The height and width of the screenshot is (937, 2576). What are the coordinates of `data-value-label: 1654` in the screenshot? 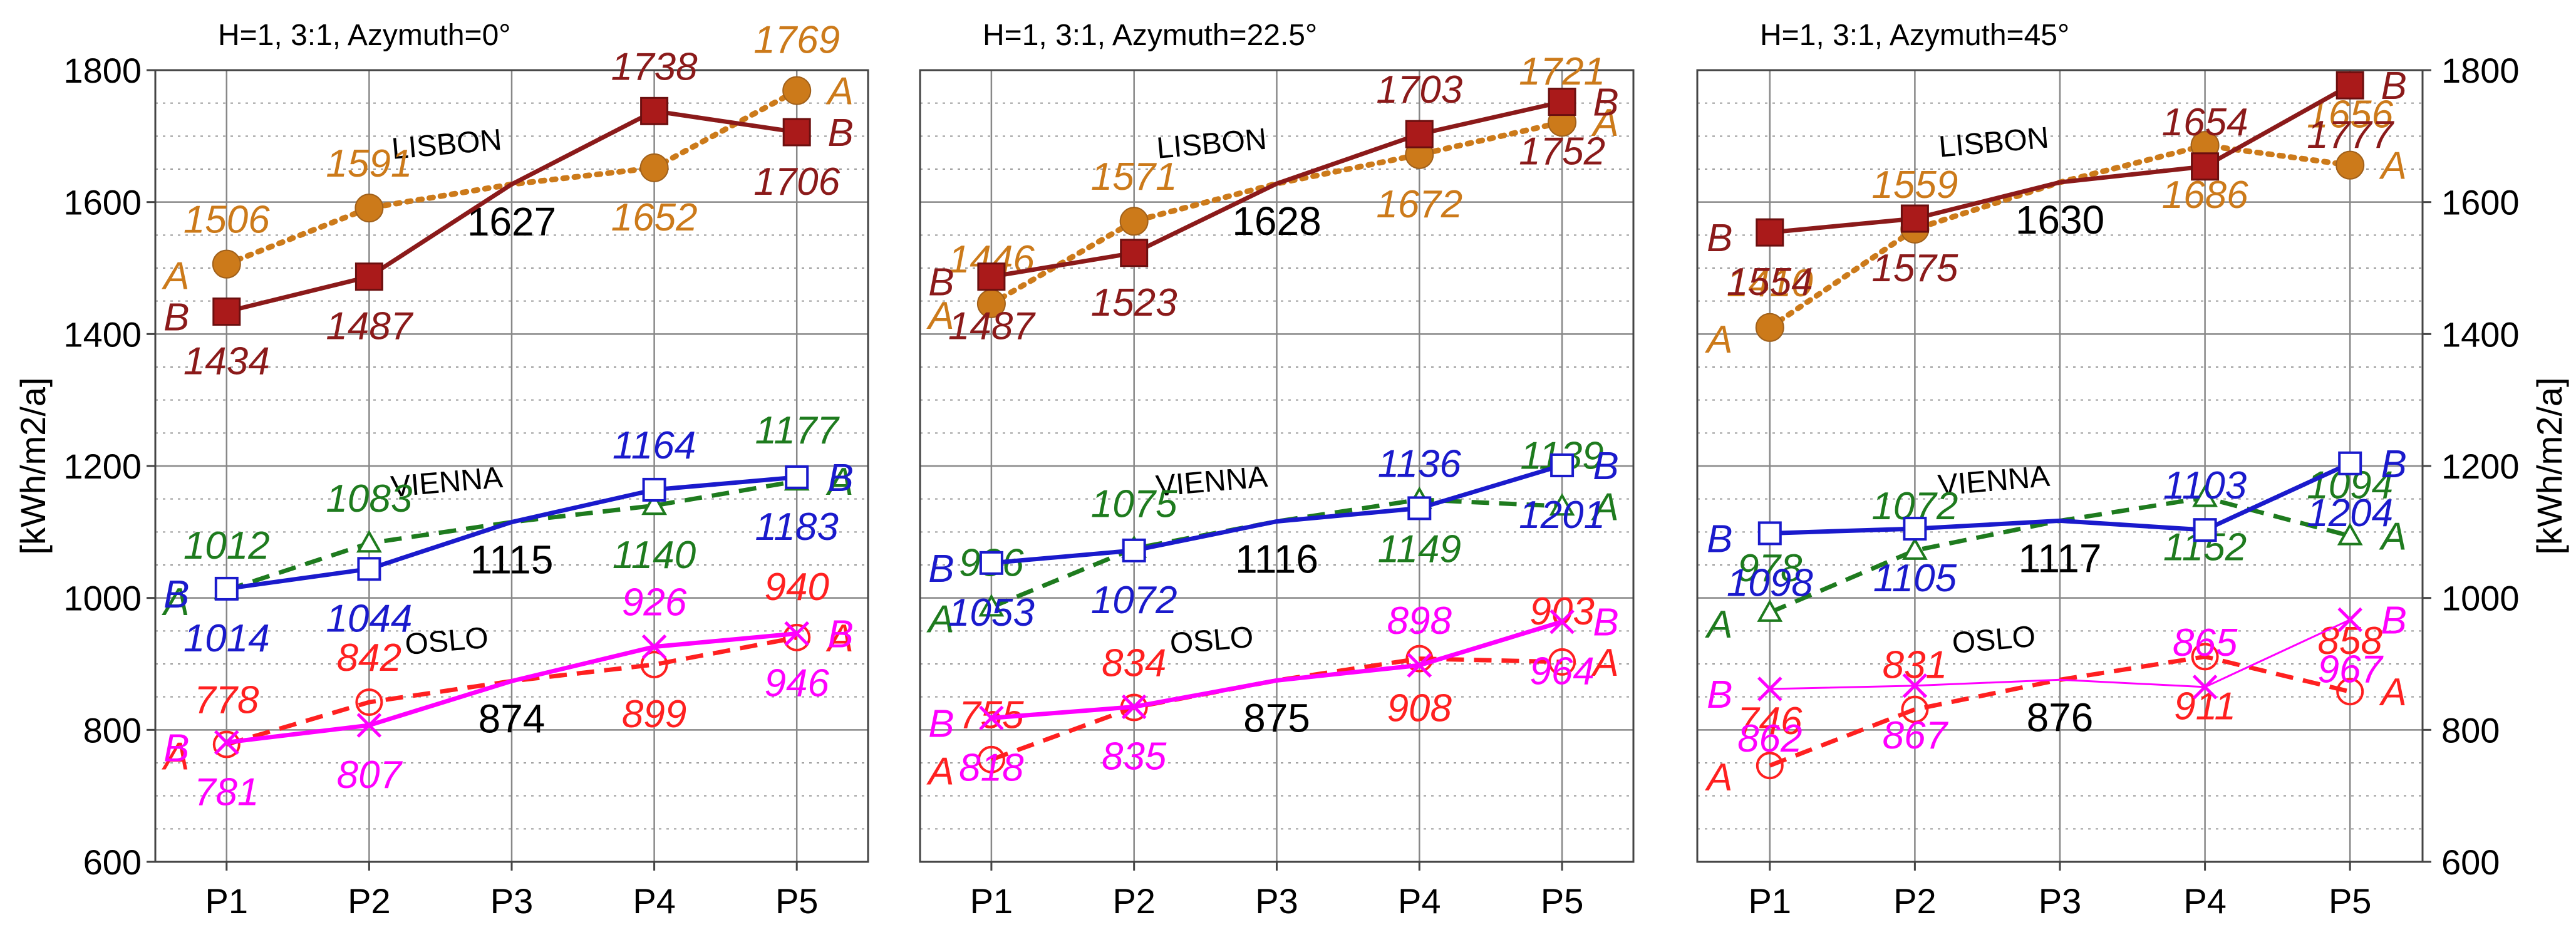 It's located at (2205, 123).